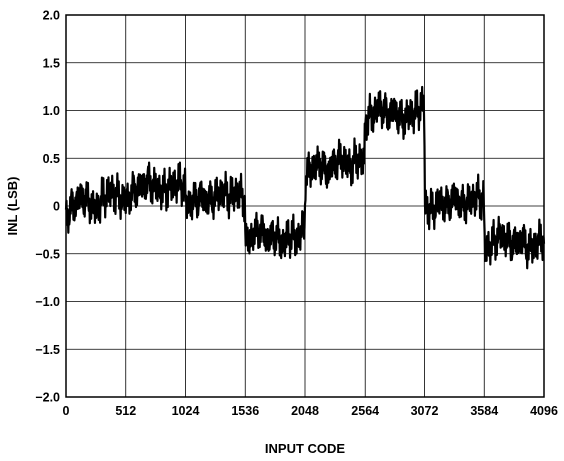 The width and height of the screenshot is (564, 461). What do you see at coordinates (51, 16) in the screenshot?
I see `y-tick-label: 2.0` at bounding box center [51, 16].